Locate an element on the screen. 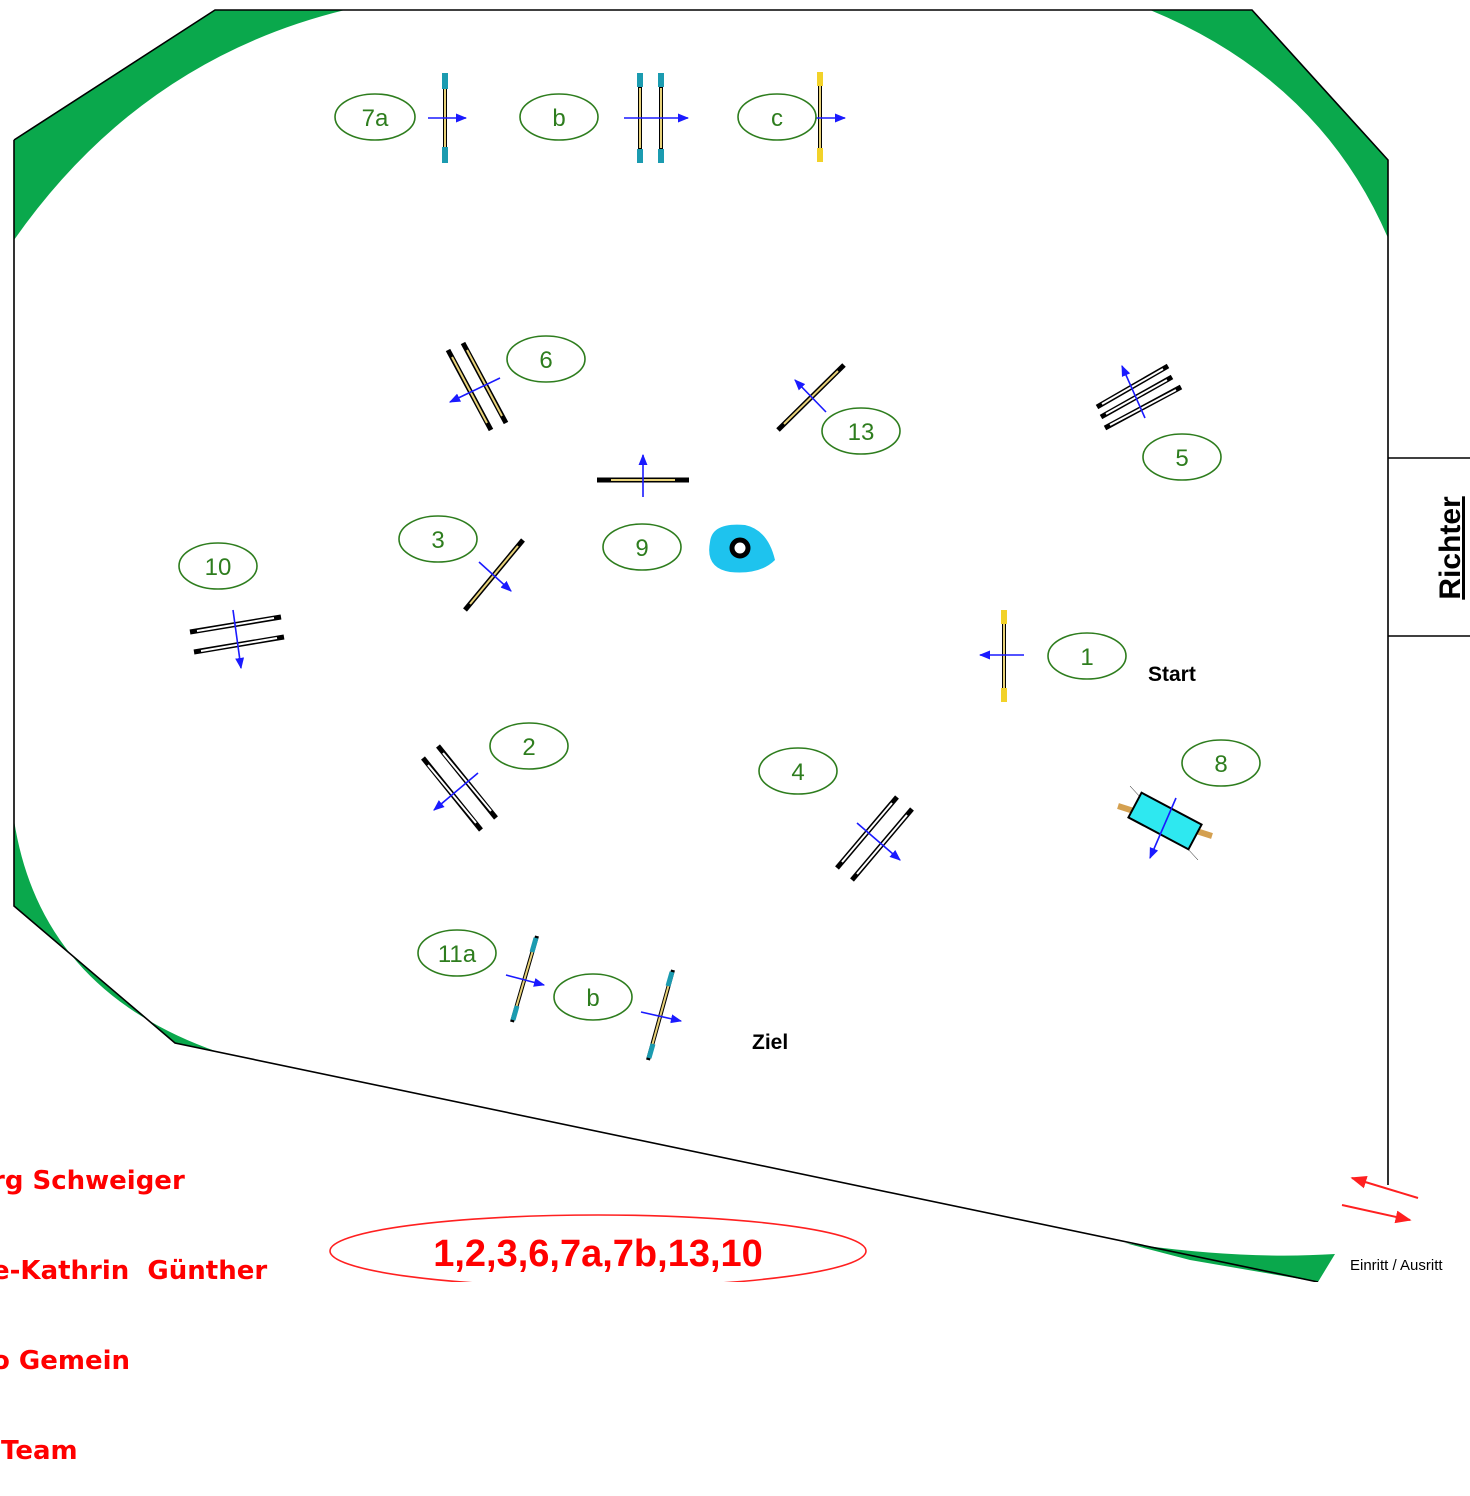 This screenshot has height=1496, width=1470. label-11a: 11a is located at coordinates (457, 954).